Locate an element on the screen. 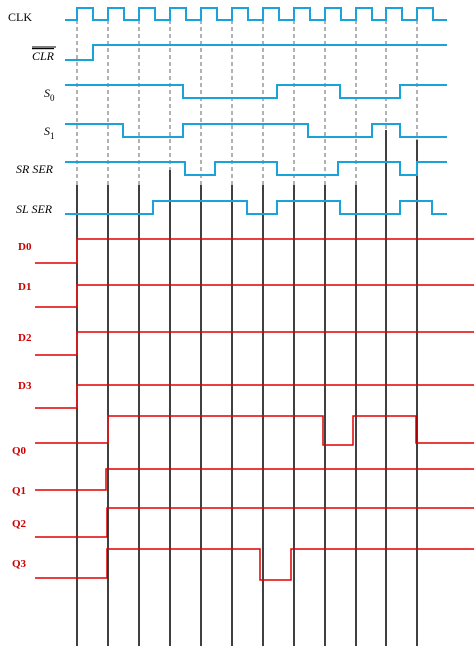  label: CLK is located at coordinates (20, 17).